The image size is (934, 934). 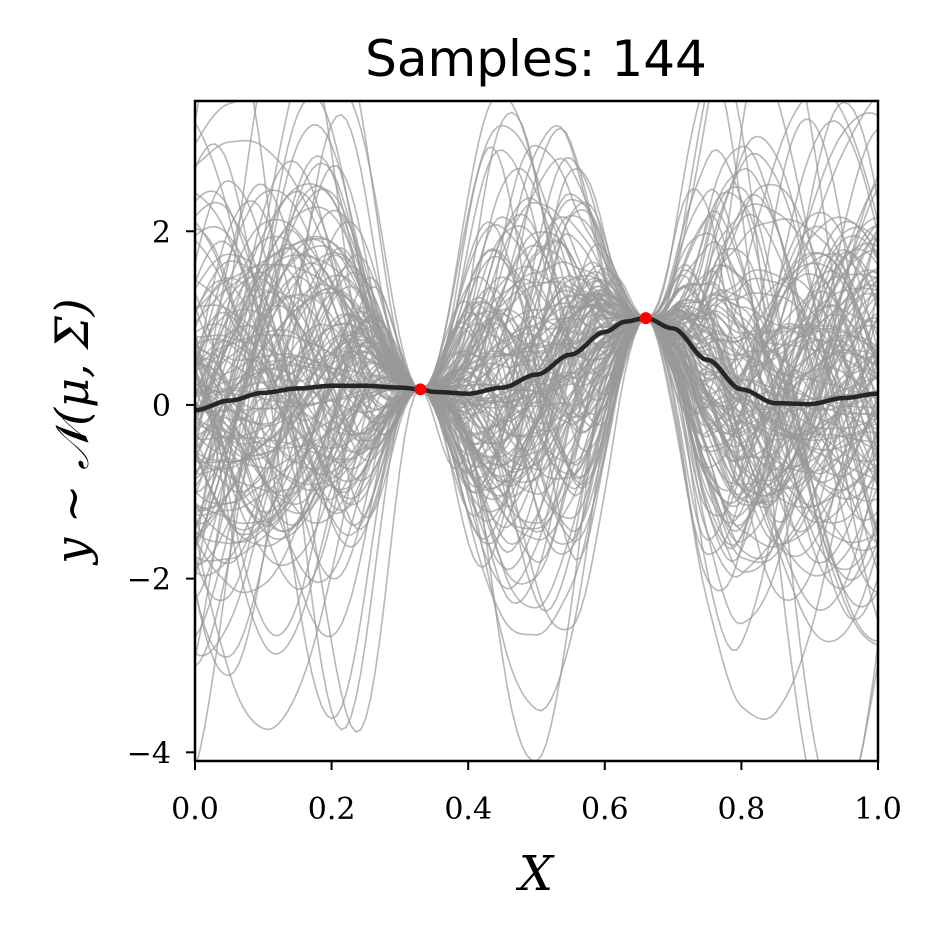 I want to click on chart-title: Samples: 144, so click(x=536, y=59).